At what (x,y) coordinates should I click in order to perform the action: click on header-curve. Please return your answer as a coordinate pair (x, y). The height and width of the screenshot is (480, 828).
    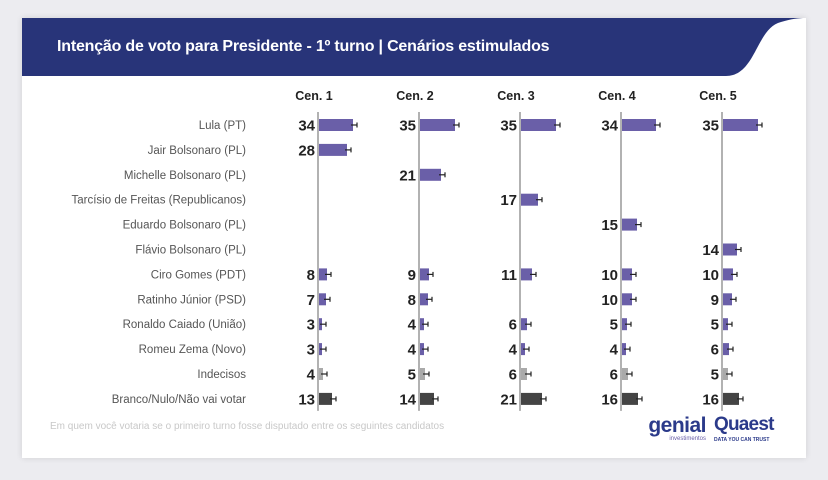
    Looking at the image, I should click on (766, 47).